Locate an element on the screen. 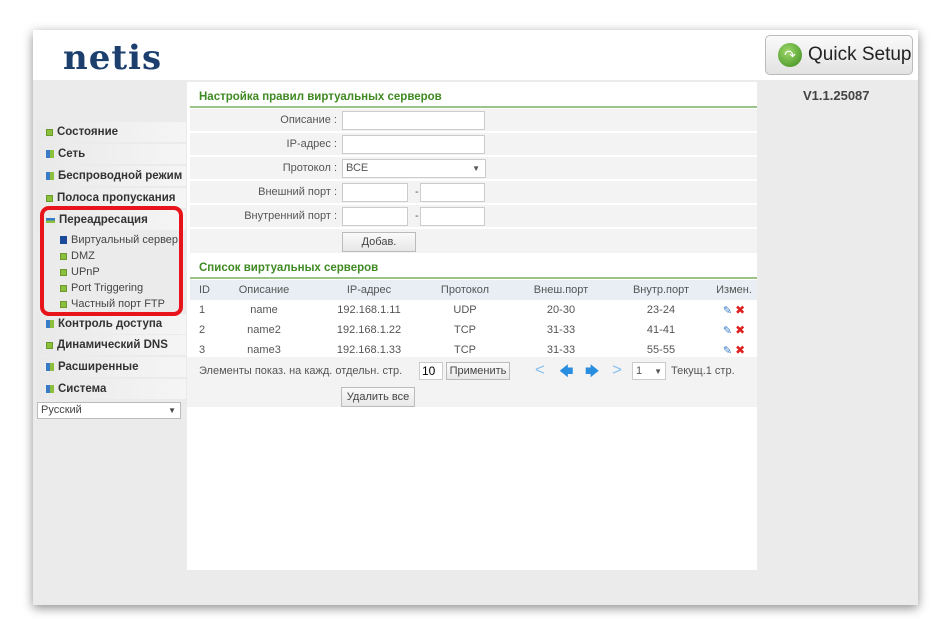  prev-page-arrow-icon: 🡄 is located at coordinates (566, 371).